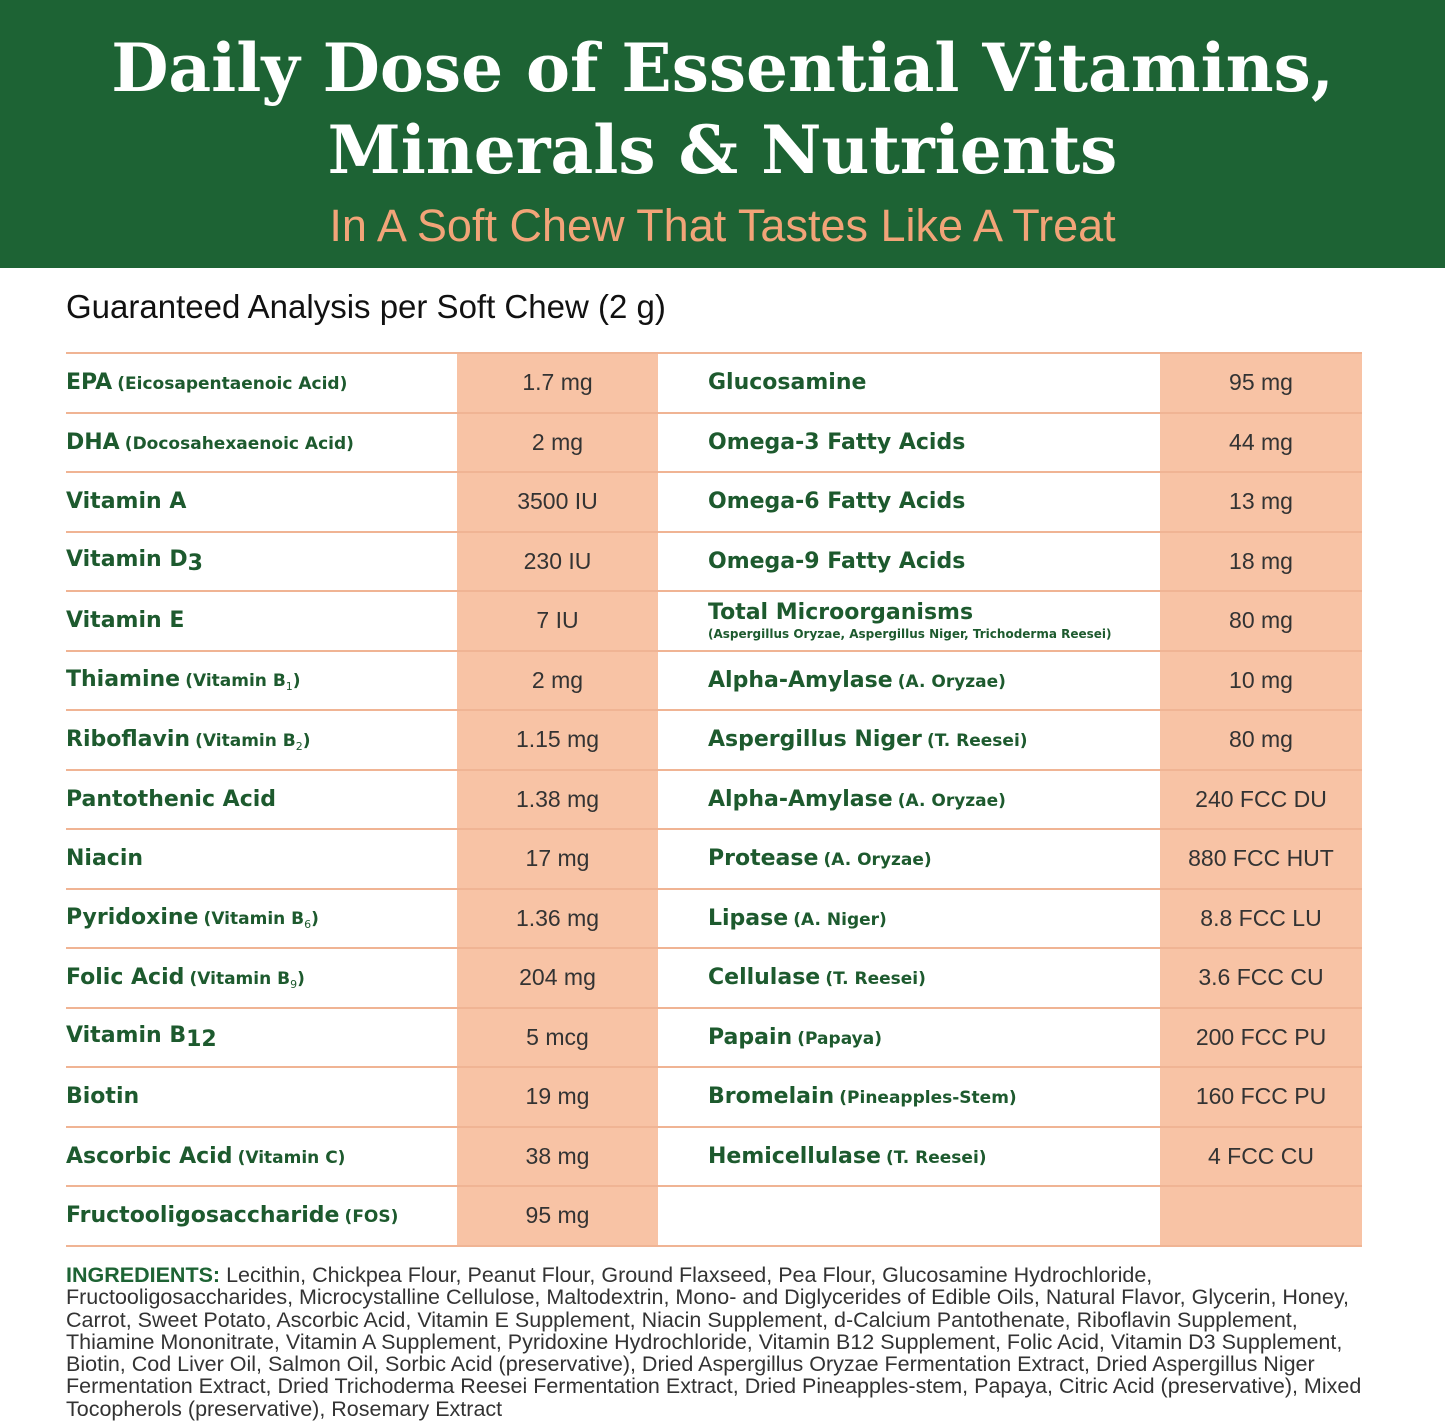 The width and height of the screenshot is (1445, 1425). What do you see at coordinates (557, 858) in the screenshot?
I see `amount: 17 mg` at bounding box center [557, 858].